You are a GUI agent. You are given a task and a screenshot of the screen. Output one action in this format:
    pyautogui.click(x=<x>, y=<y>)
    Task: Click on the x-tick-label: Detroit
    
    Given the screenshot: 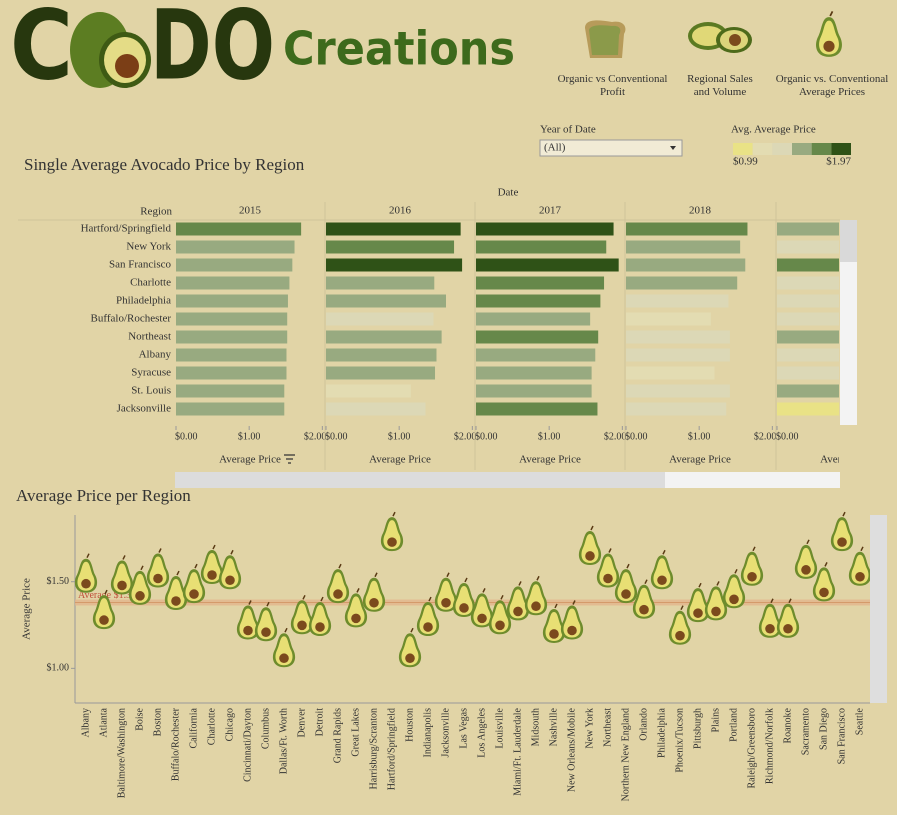 What is the action you would take?
    pyautogui.click(x=320, y=722)
    